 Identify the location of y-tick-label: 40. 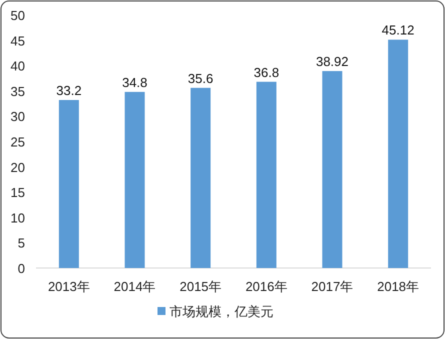
(17, 66).